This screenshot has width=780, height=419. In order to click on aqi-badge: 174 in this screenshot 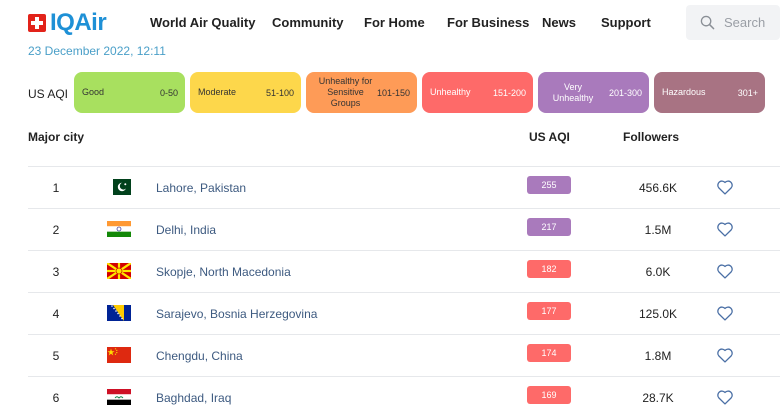, I will do `click(549, 353)`.